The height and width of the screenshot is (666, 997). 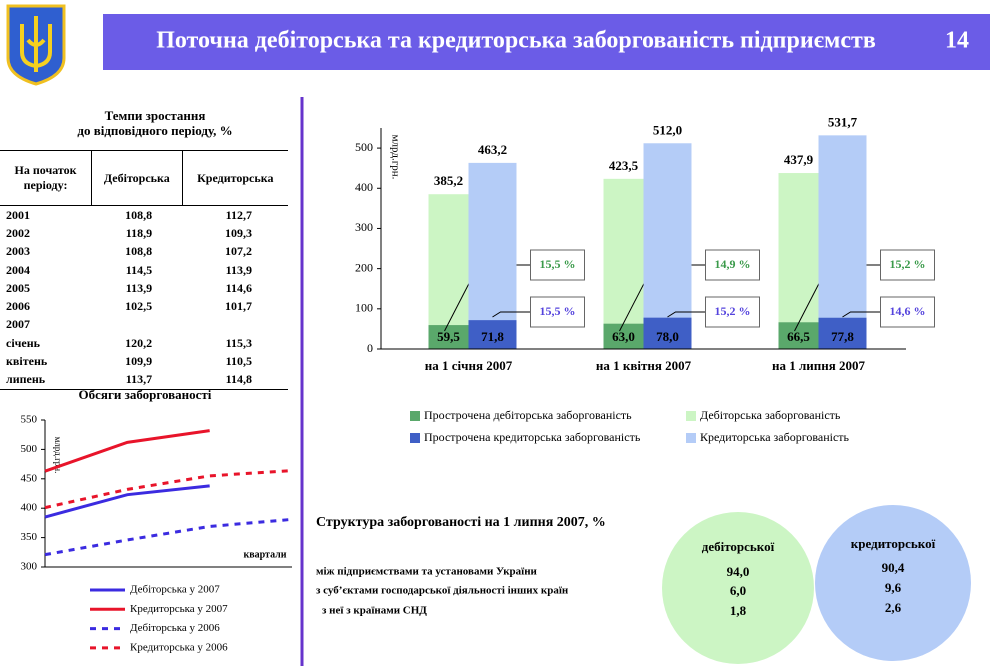 I want to click on legend-label: Дебіторська у 2006, so click(x=175, y=628).